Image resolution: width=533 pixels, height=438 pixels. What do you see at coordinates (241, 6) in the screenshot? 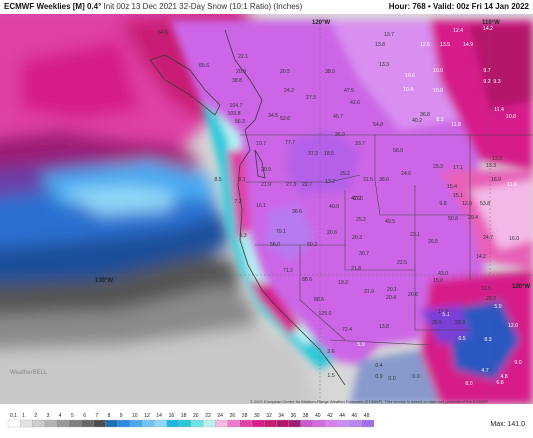
I see `product-name: 32-Day Snow (10:1 Ratio) (Inches)` at bounding box center [241, 6].